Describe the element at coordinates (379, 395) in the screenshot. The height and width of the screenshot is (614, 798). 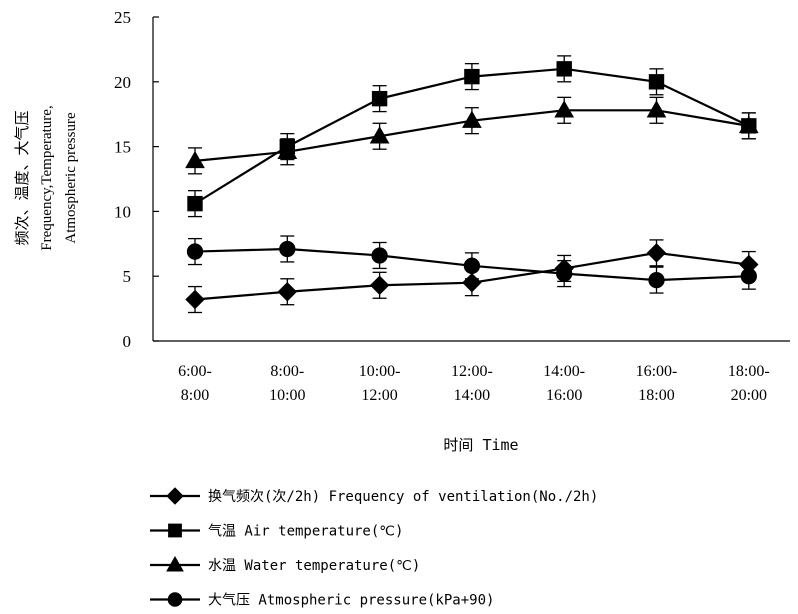
I see `x-tick-label: 12:00` at that location.